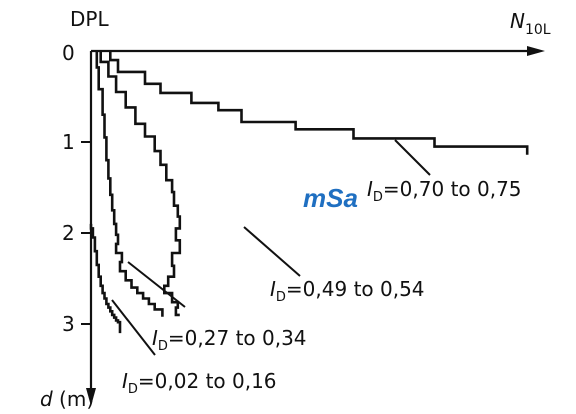 This screenshot has height=414, width=576. What do you see at coordinates (46, 399) in the screenshot?
I see `y-axis-label-var: d` at bounding box center [46, 399].